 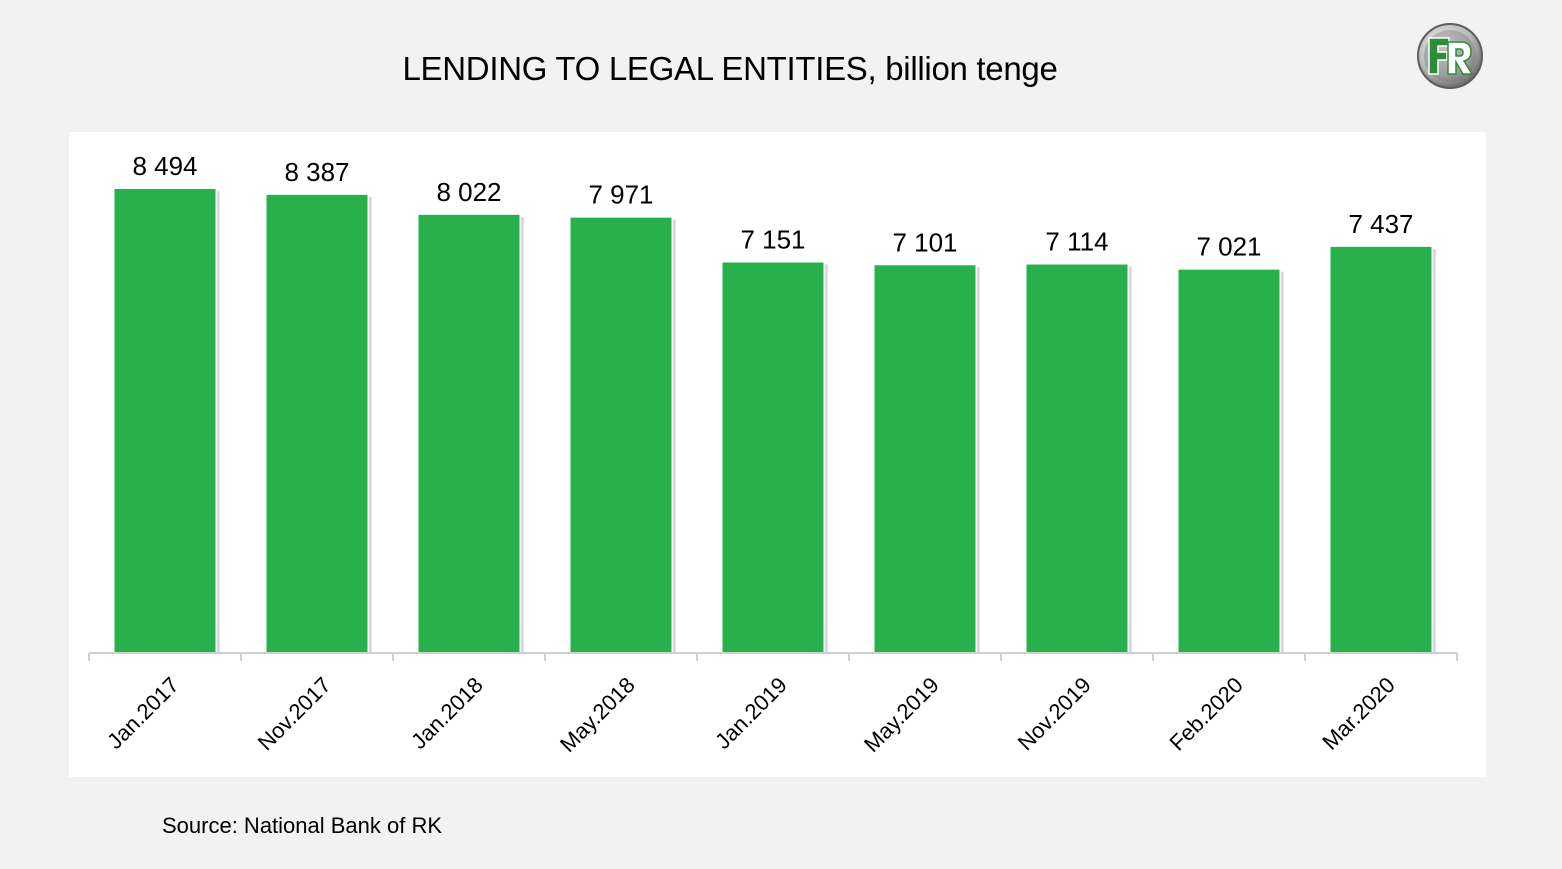 I want to click on data-label: 7 971, so click(x=620, y=195).